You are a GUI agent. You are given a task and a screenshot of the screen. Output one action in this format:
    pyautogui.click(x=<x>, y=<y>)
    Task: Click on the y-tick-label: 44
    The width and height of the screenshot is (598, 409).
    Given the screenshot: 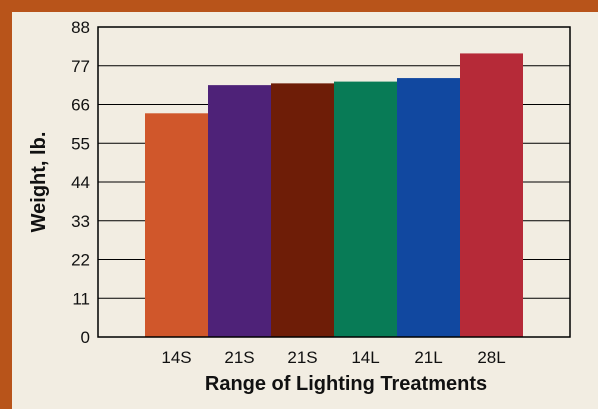 What is the action you would take?
    pyautogui.click(x=80, y=182)
    